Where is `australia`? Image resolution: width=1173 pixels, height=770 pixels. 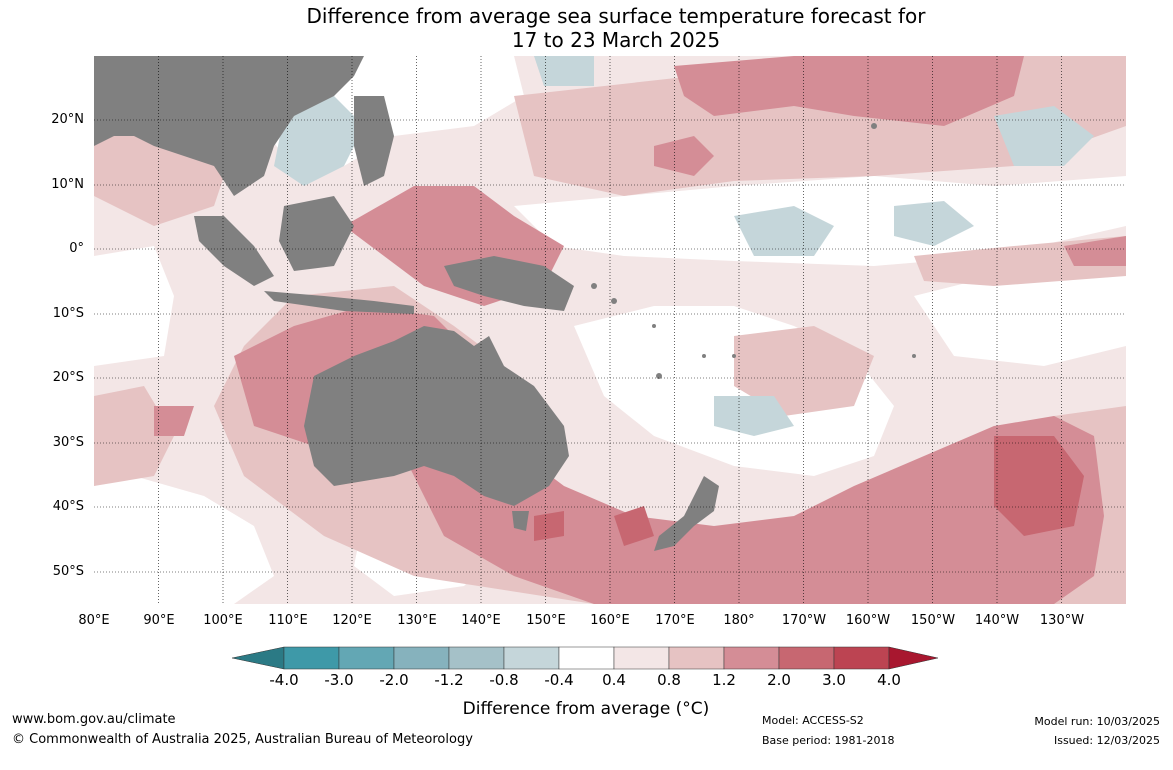
australia is located at coordinates (436, 416).